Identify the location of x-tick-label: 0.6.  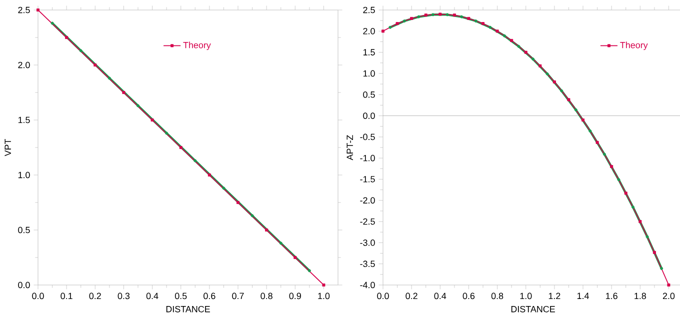
(210, 296).